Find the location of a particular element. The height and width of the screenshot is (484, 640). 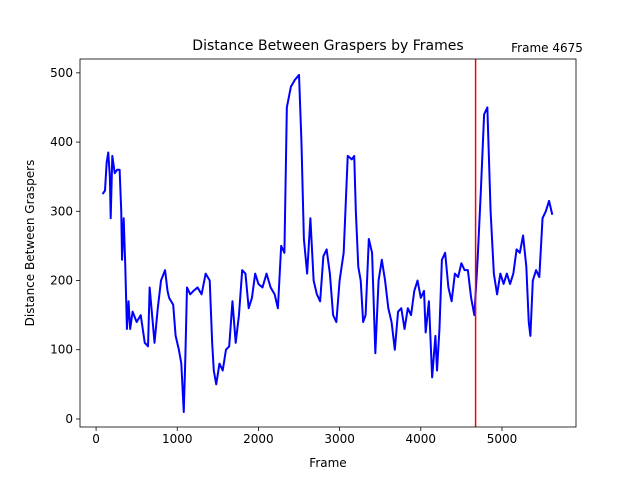

x-tick-label: 1000 is located at coordinates (177, 439).